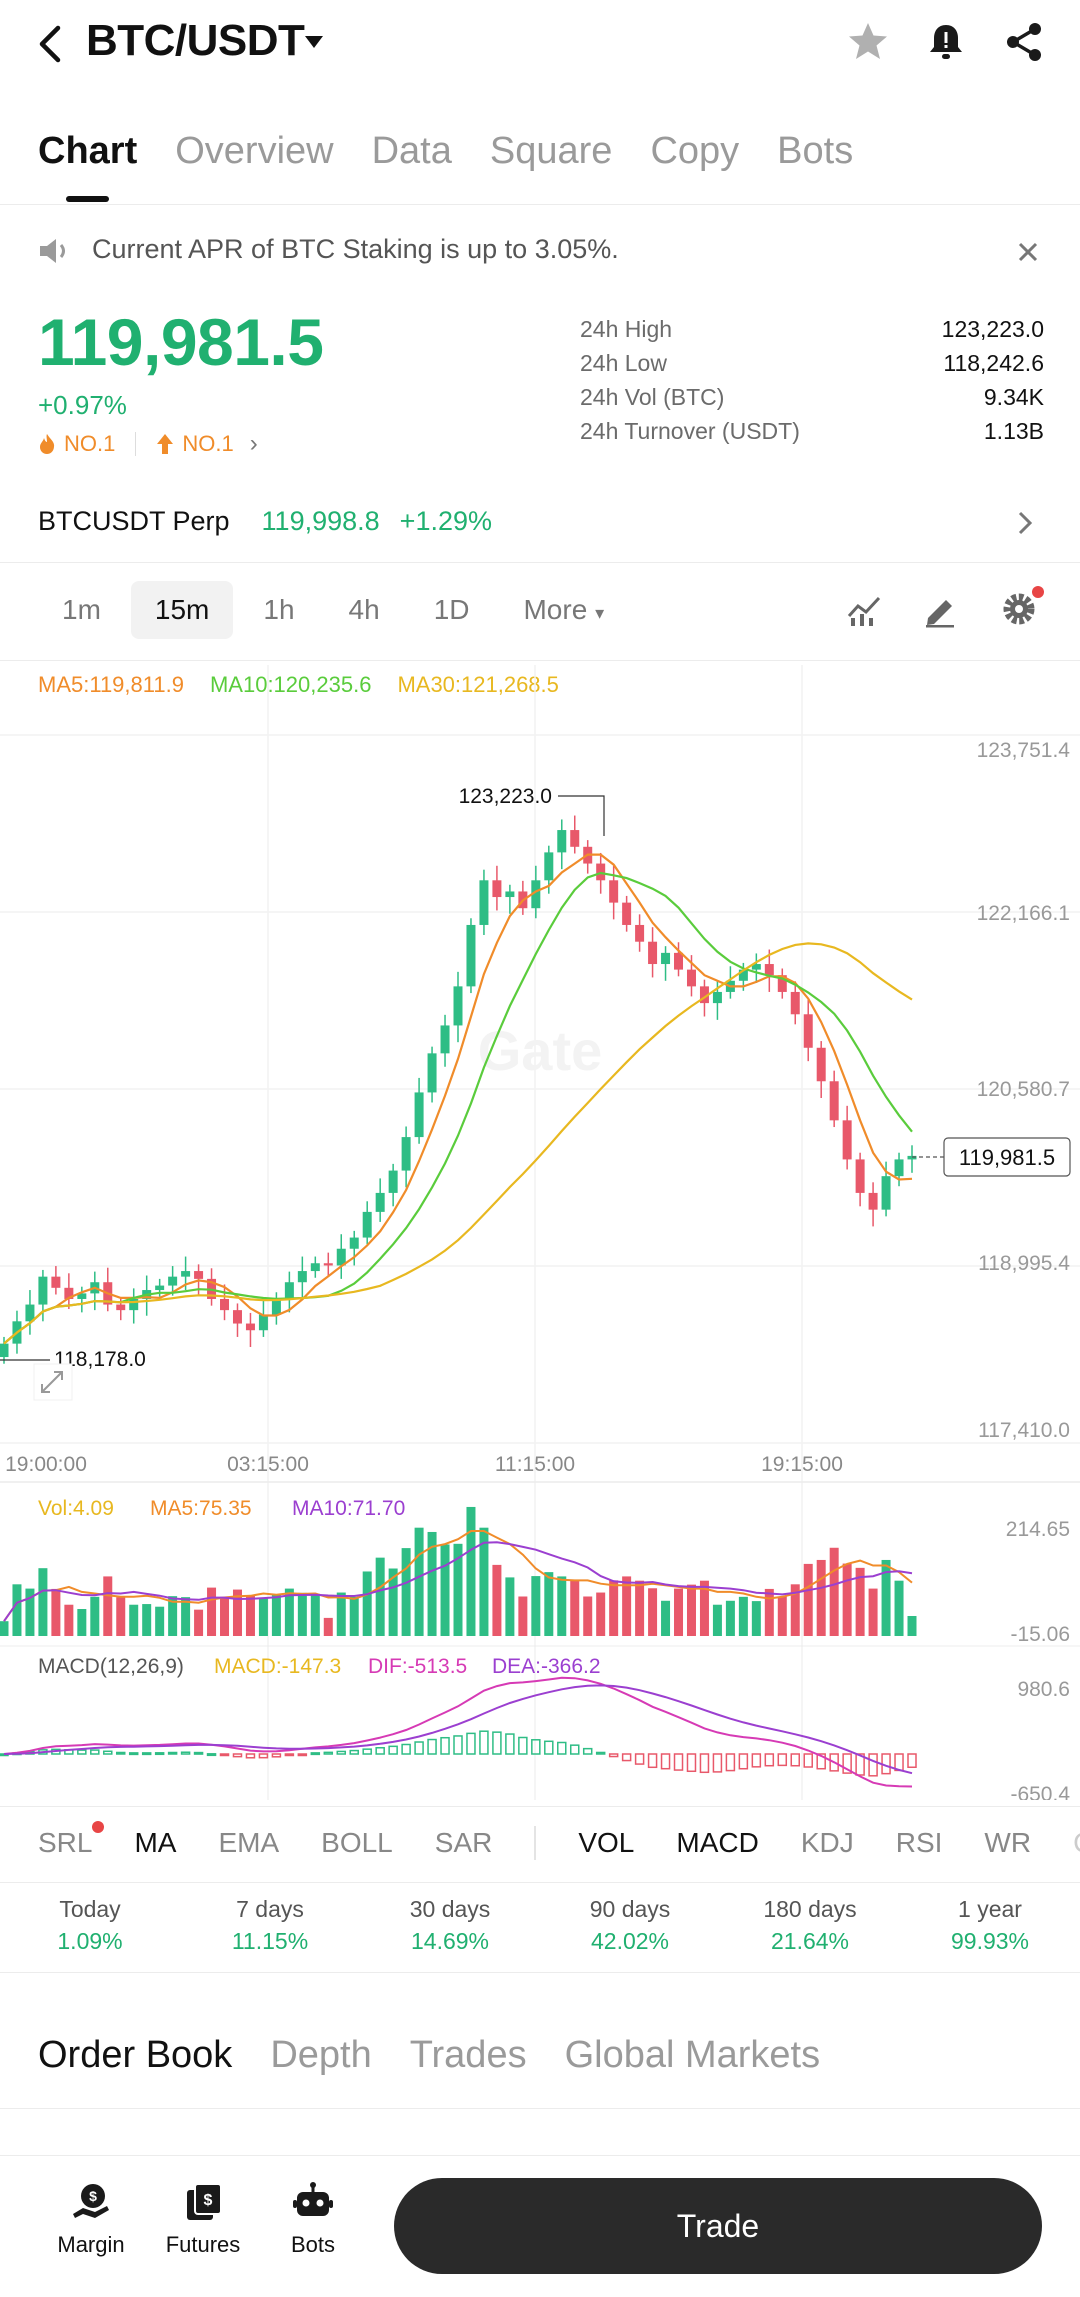 The width and height of the screenshot is (1080, 2297). Describe the element at coordinates (940, 610) in the screenshot. I see `pencil-icon` at that location.